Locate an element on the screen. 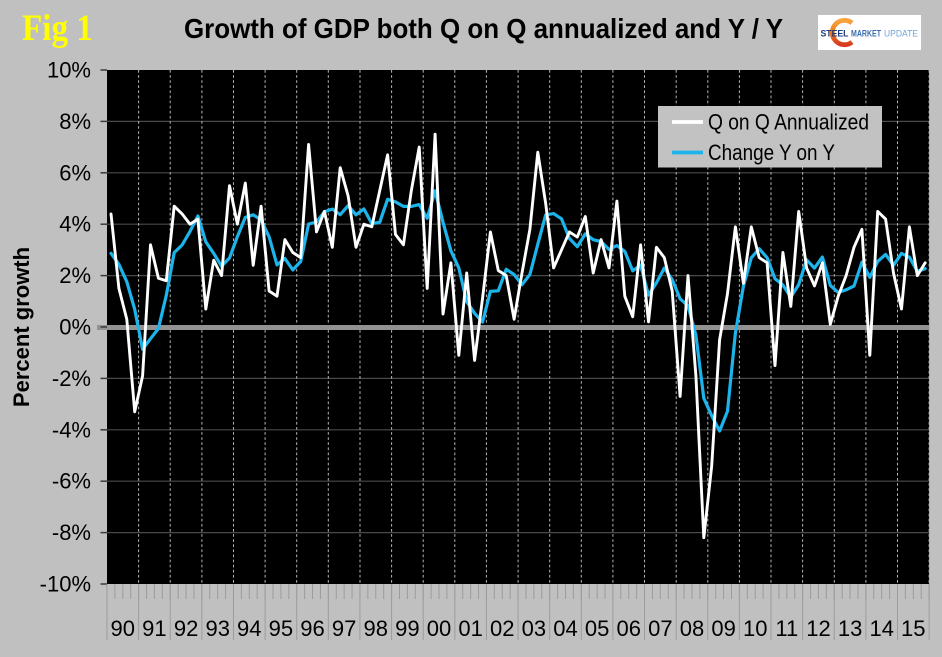 This screenshot has width=942, height=657. svg-text: 02 is located at coordinates (502, 628).